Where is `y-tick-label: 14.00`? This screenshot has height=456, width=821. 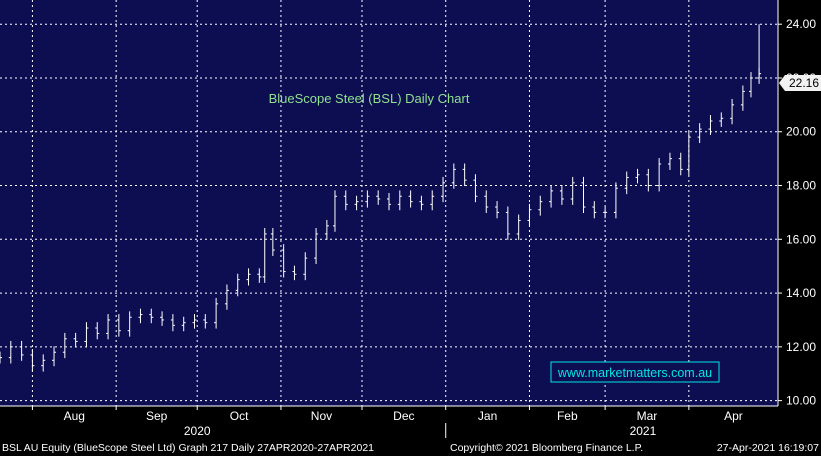
y-tick-label: 14.00 is located at coordinates (801, 293).